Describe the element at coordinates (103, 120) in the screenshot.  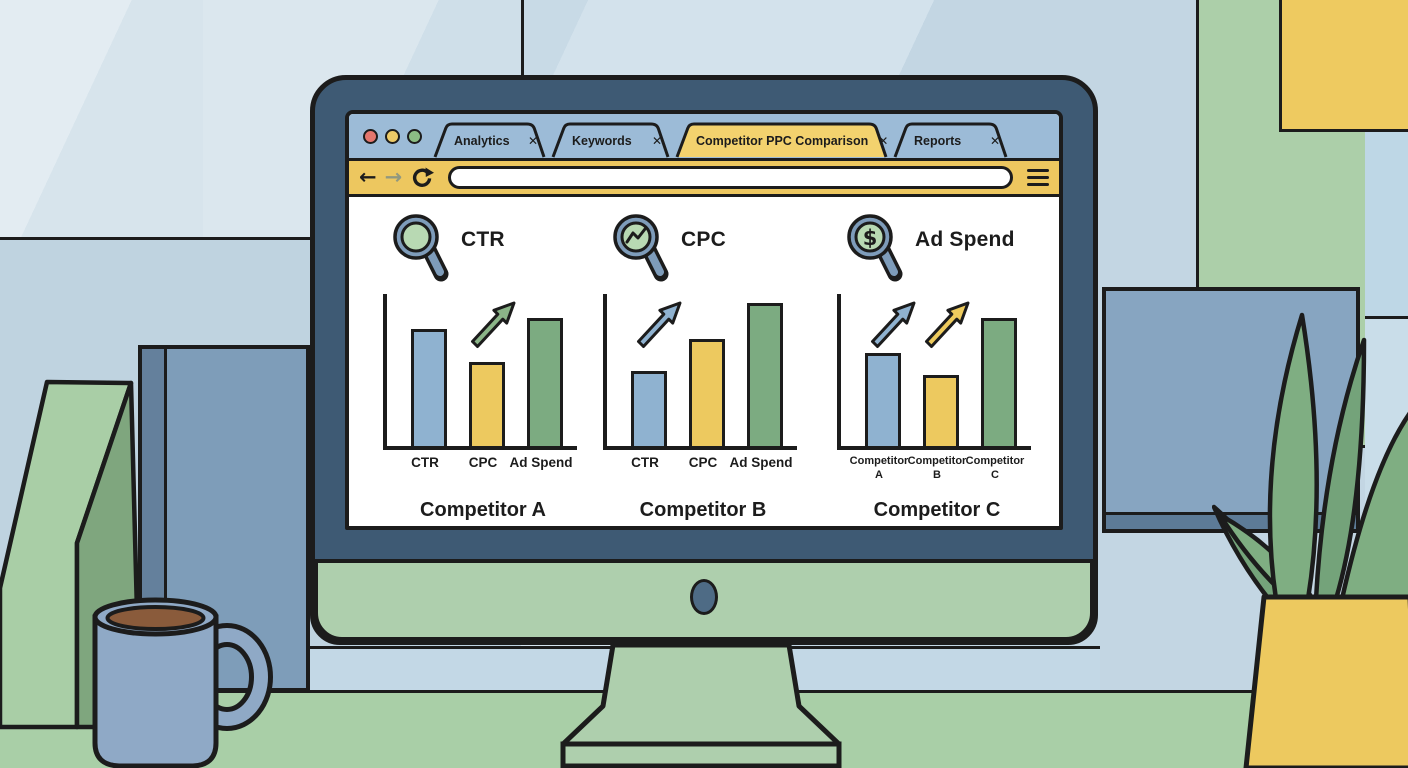
I see `wall-panel-top-left` at that location.